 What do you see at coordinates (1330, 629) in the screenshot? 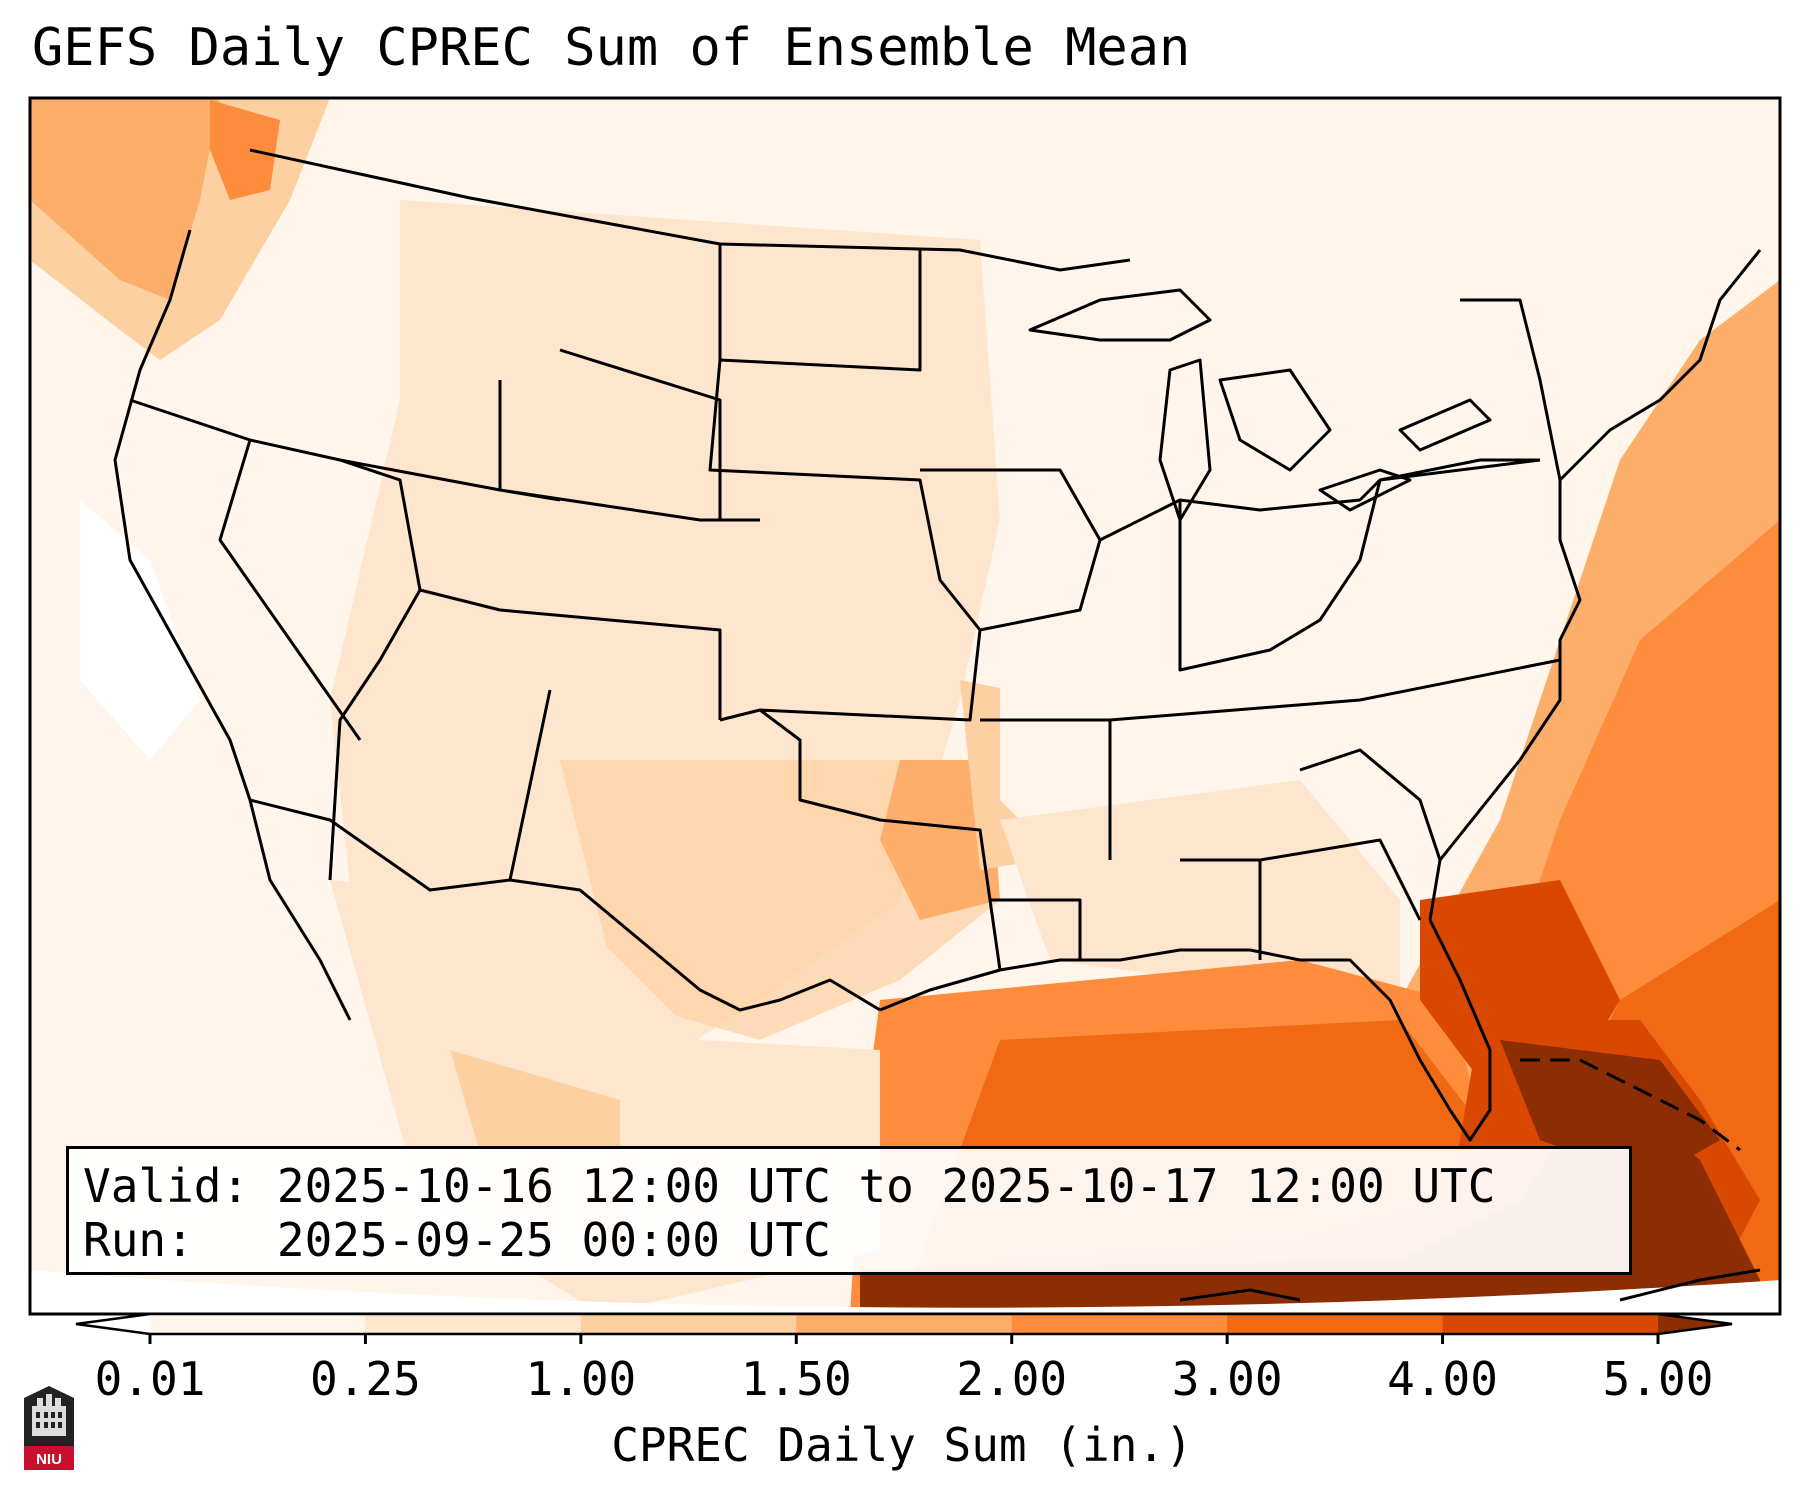
I see `state-lines-east` at bounding box center [1330, 629].